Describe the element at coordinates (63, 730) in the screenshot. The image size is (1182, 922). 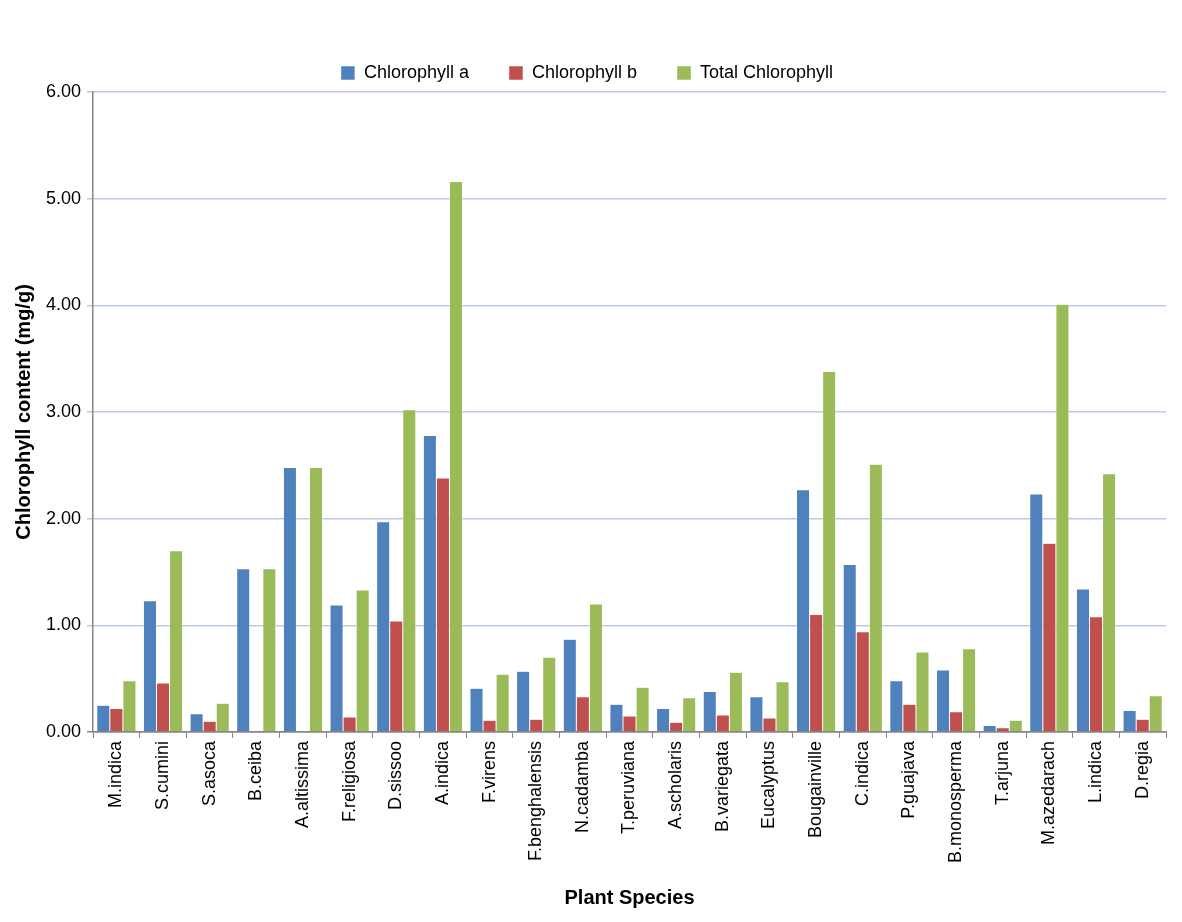
I see `y-tick-label: 0.00` at that location.